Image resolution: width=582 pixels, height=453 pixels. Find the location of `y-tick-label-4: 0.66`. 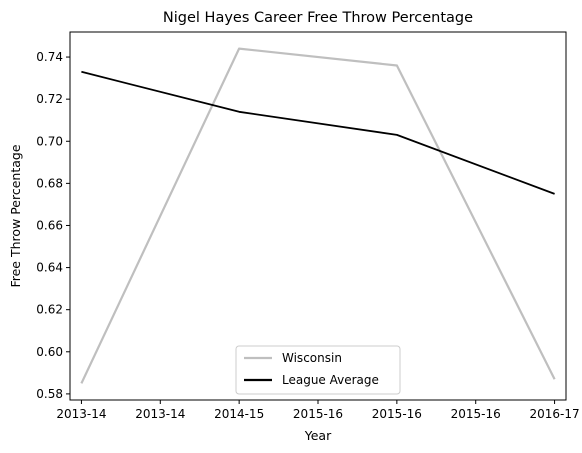

y-tick-label-4: 0.66 is located at coordinates (49, 225).